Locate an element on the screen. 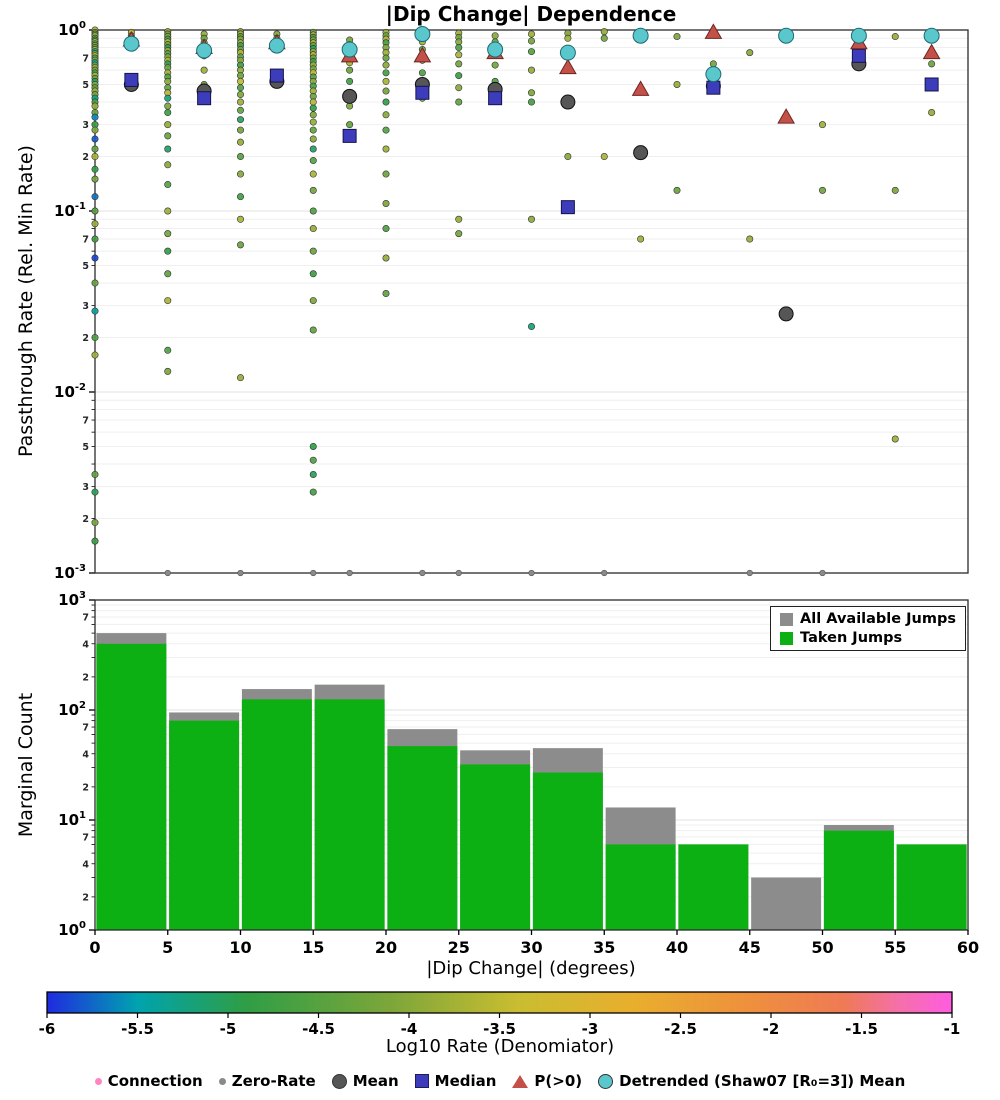 The width and height of the screenshot is (1000, 1100). all-jumps-swatch is located at coordinates (787, 619).